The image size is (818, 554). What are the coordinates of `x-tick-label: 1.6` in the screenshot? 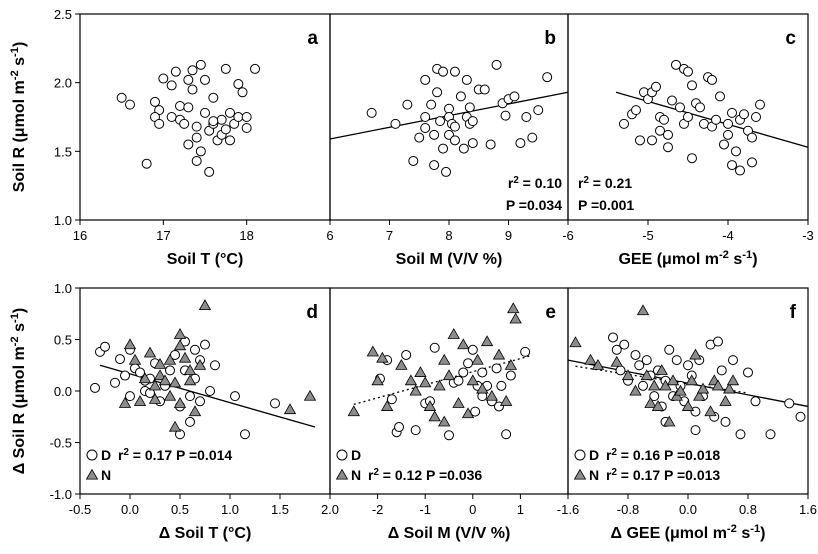 It's located at (808, 509).